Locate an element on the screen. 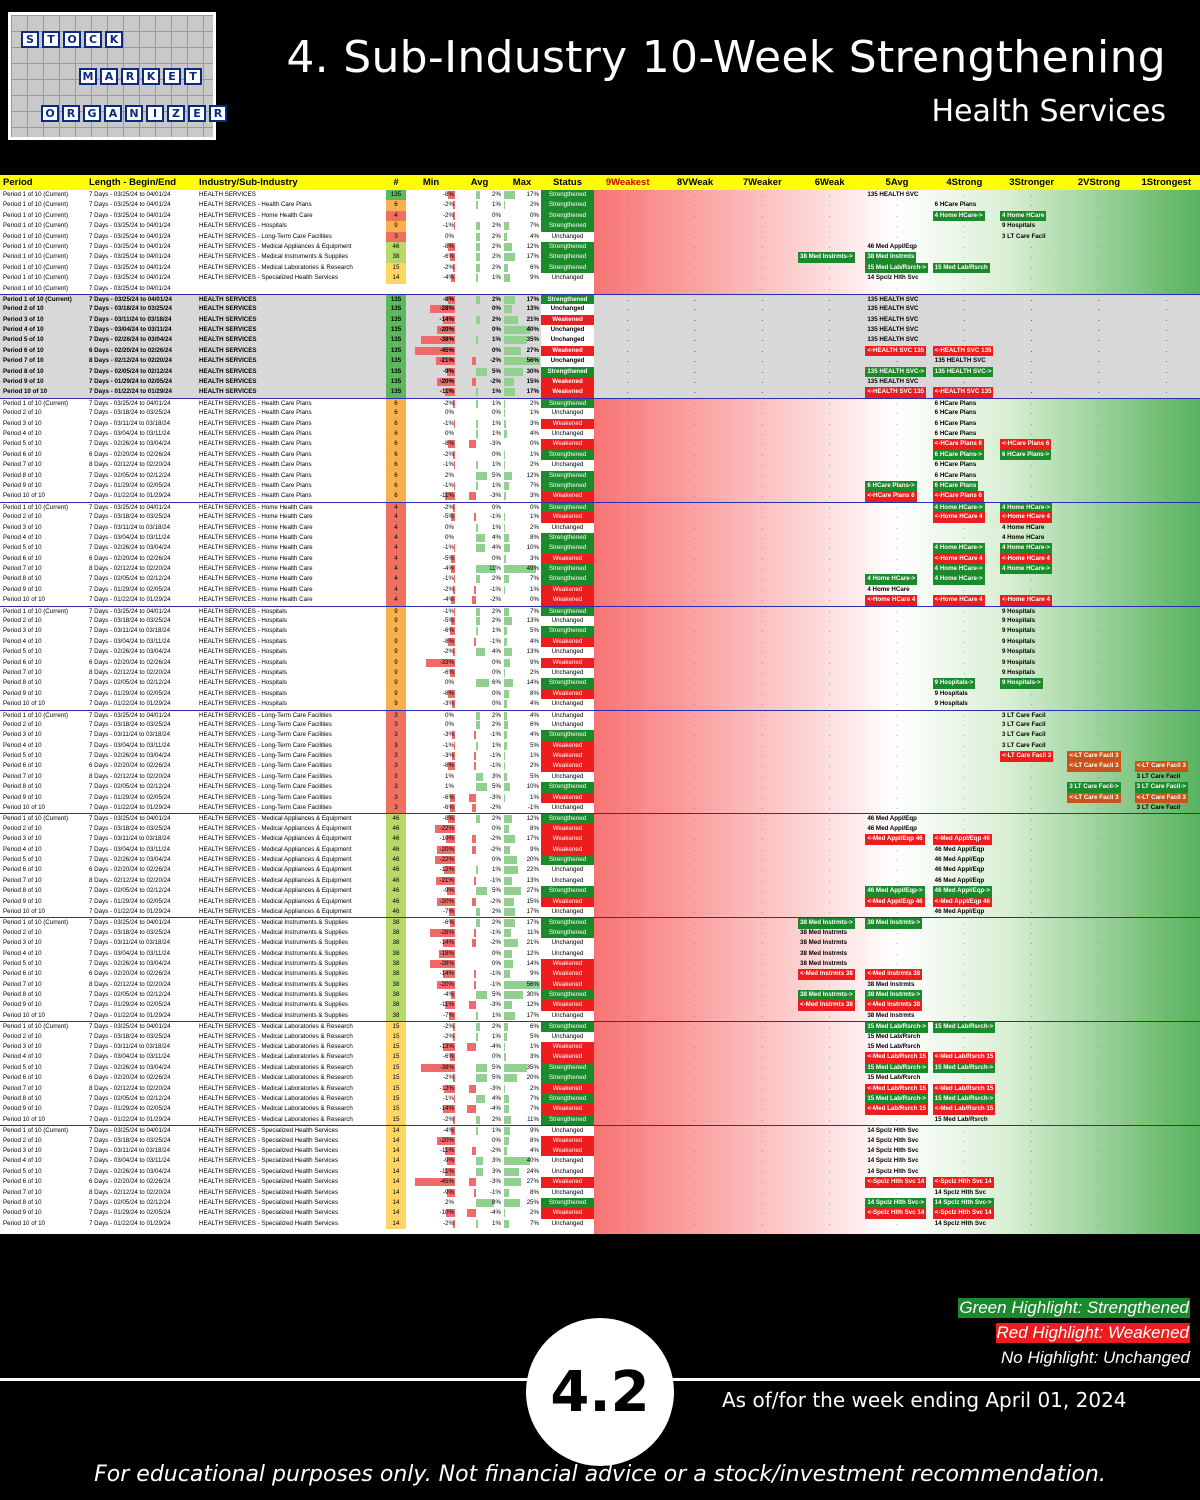  status-badge: Unchanged is located at coordinates (567, 1224).